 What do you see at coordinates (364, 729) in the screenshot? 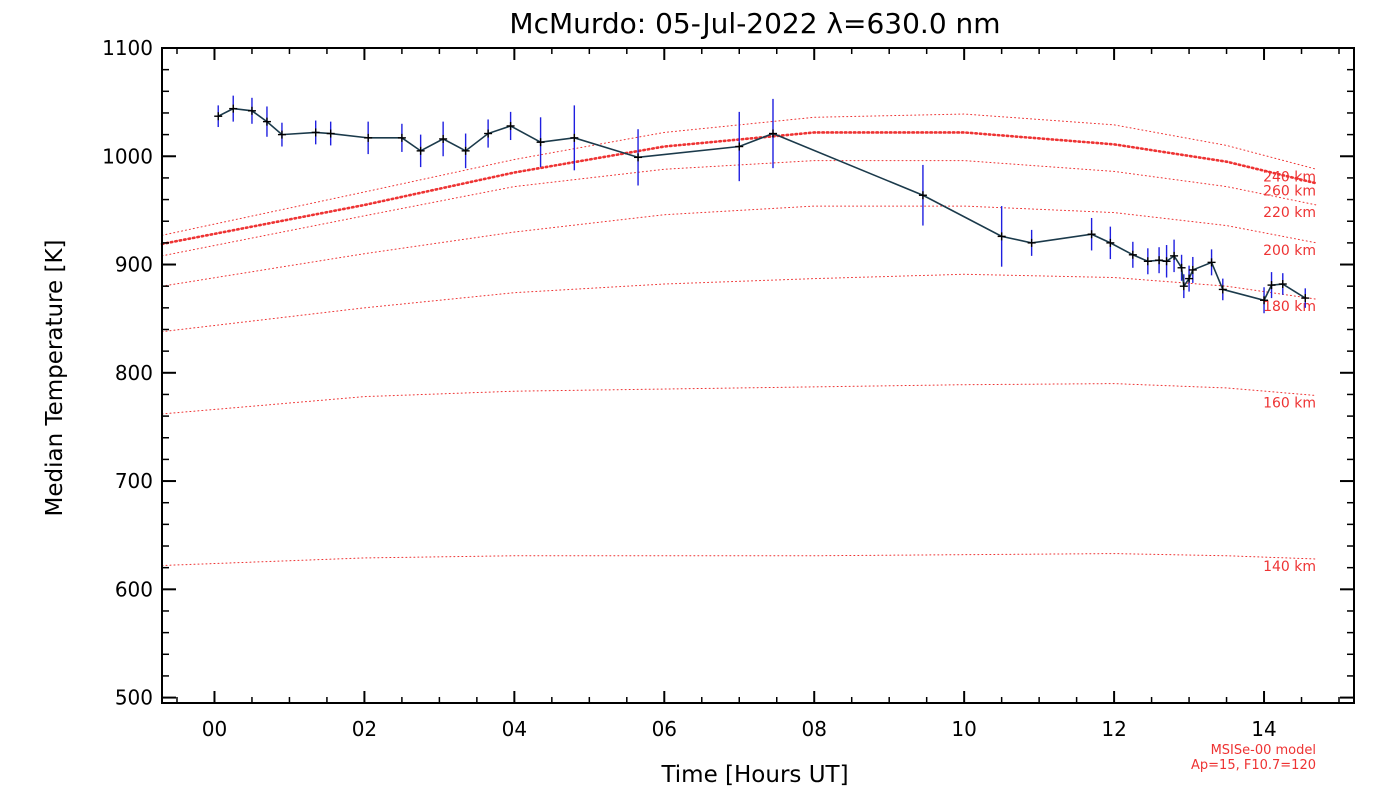
I see `x-tick-label: 02` at bounding box center [364, 729].